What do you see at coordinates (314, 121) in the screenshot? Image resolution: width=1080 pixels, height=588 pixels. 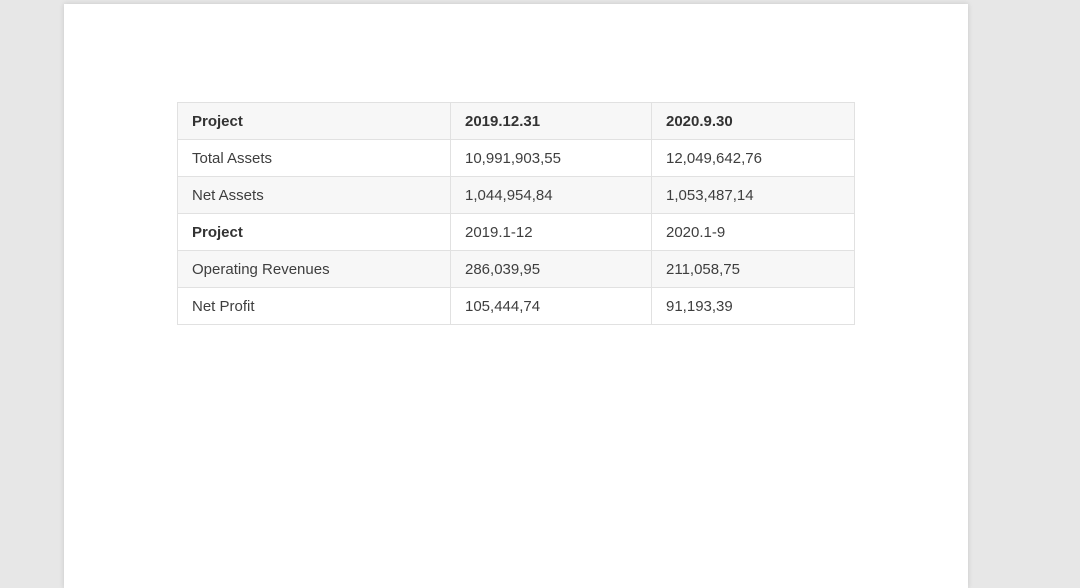 I see `header-cell-project: Project` at bounding box center [314, 121].